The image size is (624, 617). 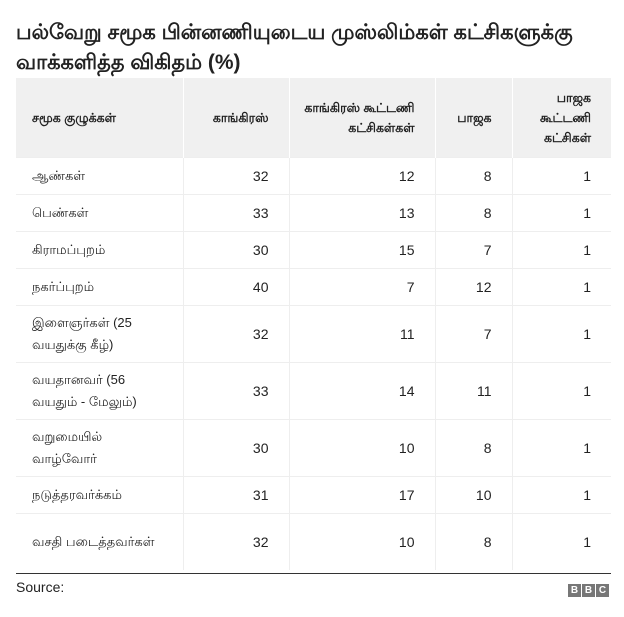 I want to click on row-label: கிராமப்புறம், so click(x=99, y=250).